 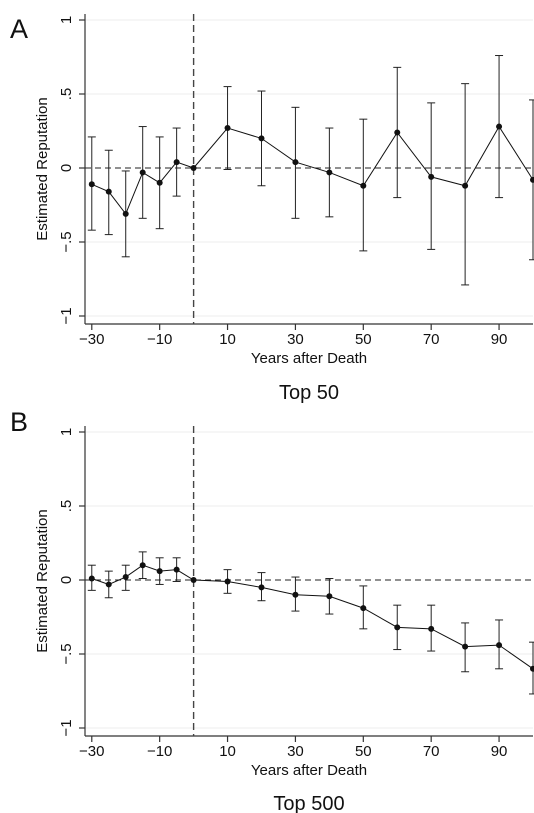 I want to click on panel-letter: B, so click(x=19, y=422).